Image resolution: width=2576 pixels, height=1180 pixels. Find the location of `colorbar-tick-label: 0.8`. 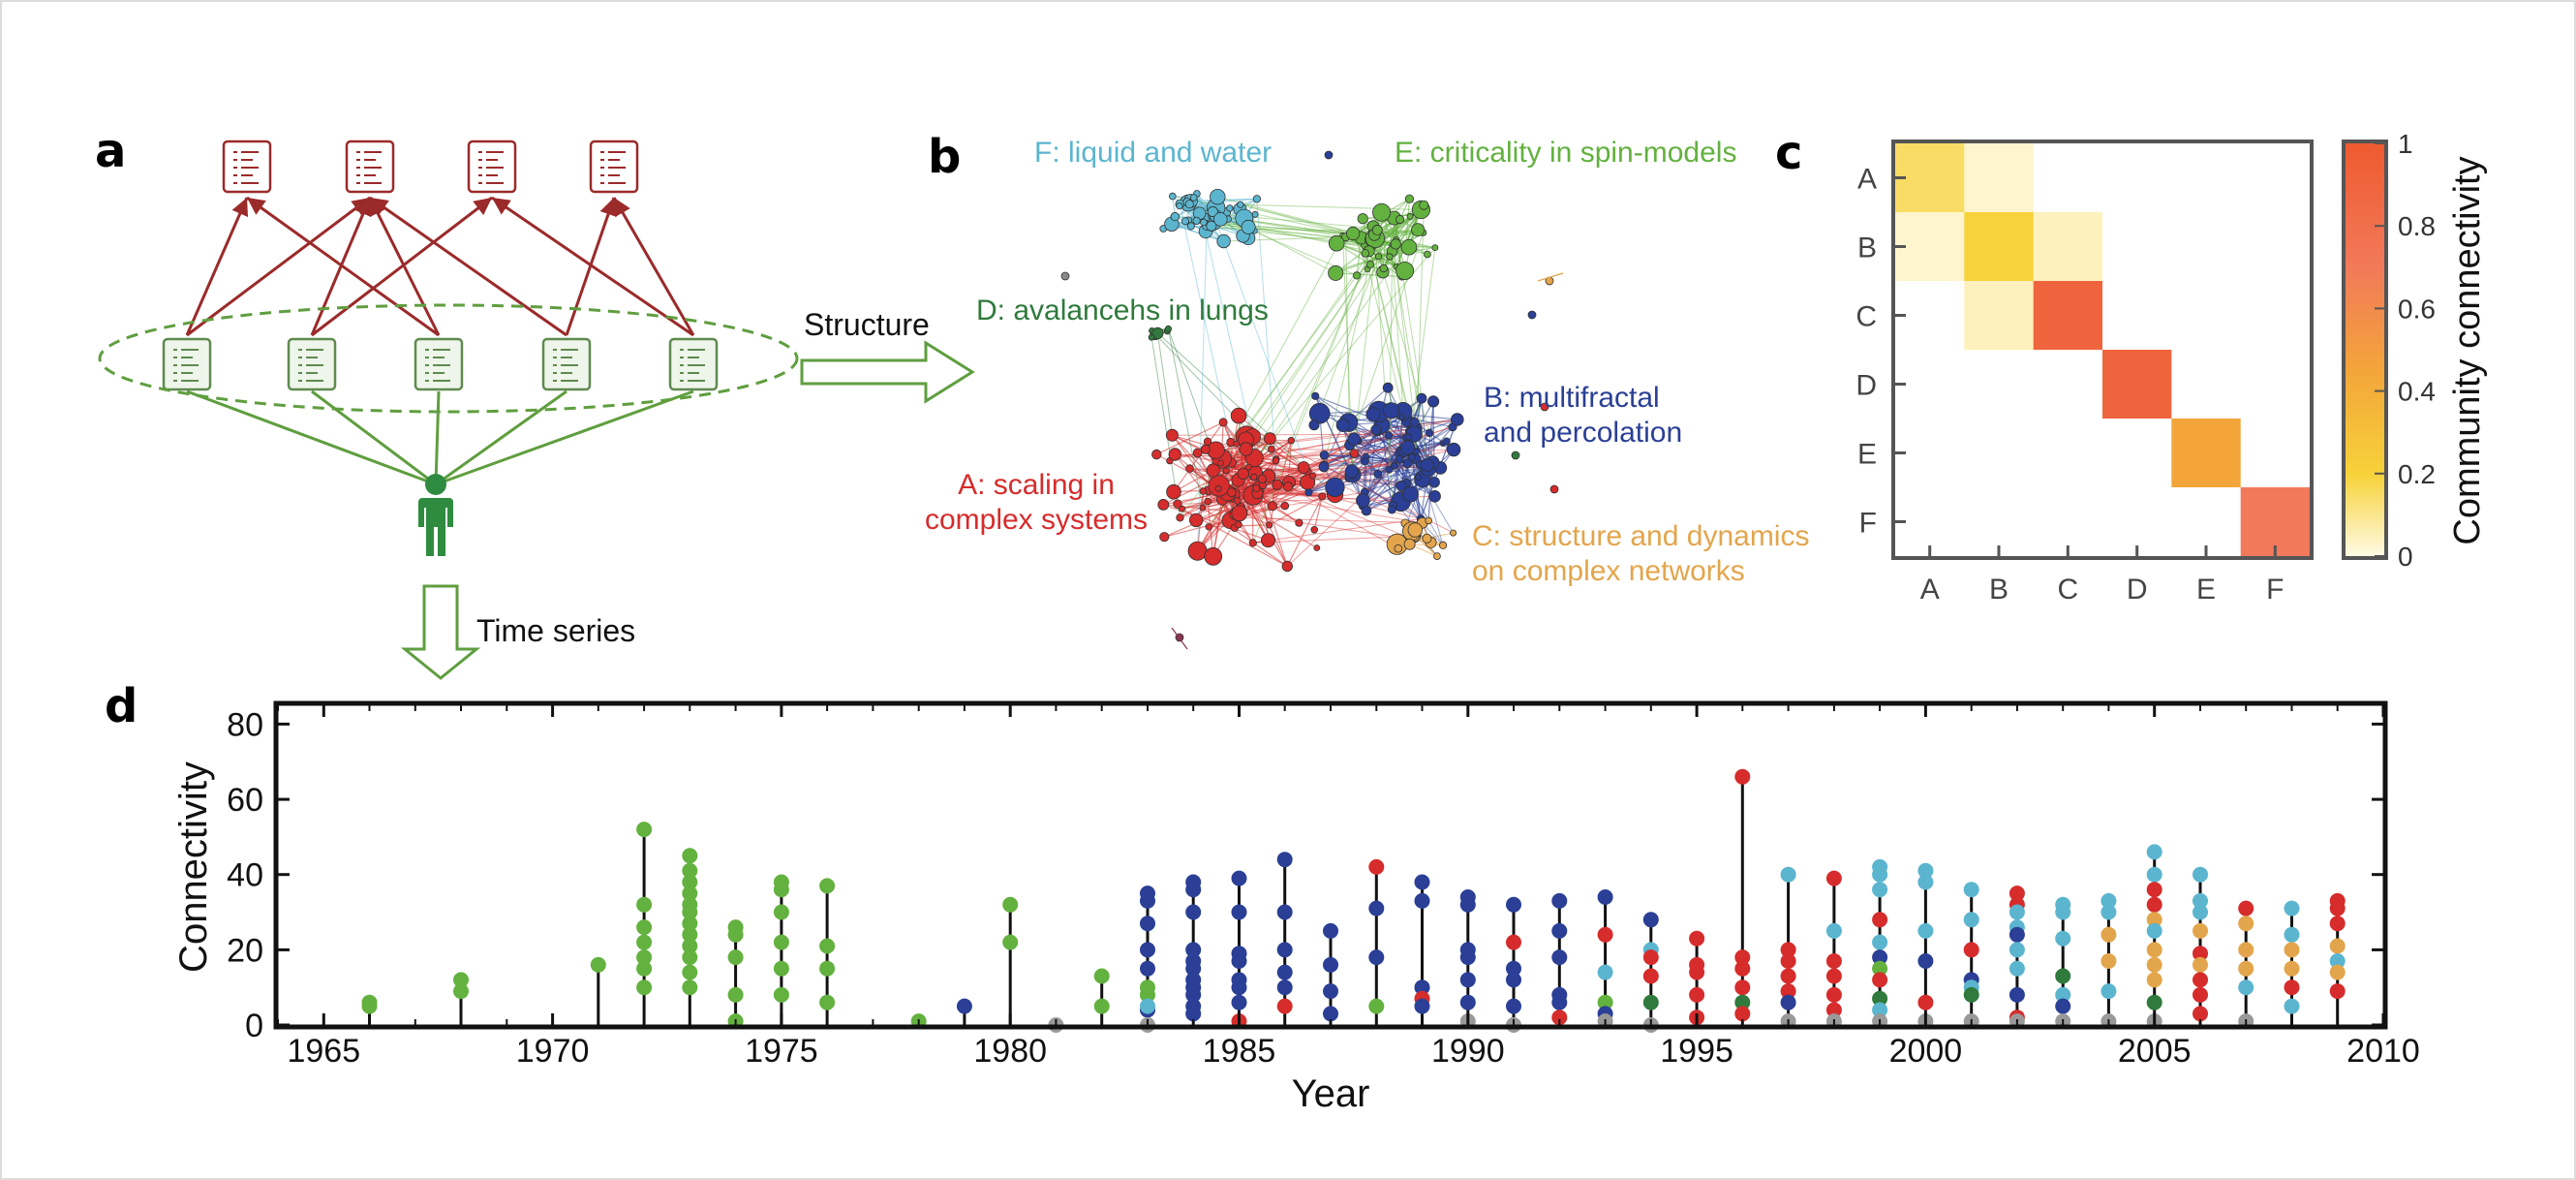

colorbar-tick-label: 0.8 is located at coordinates (2417, 226).